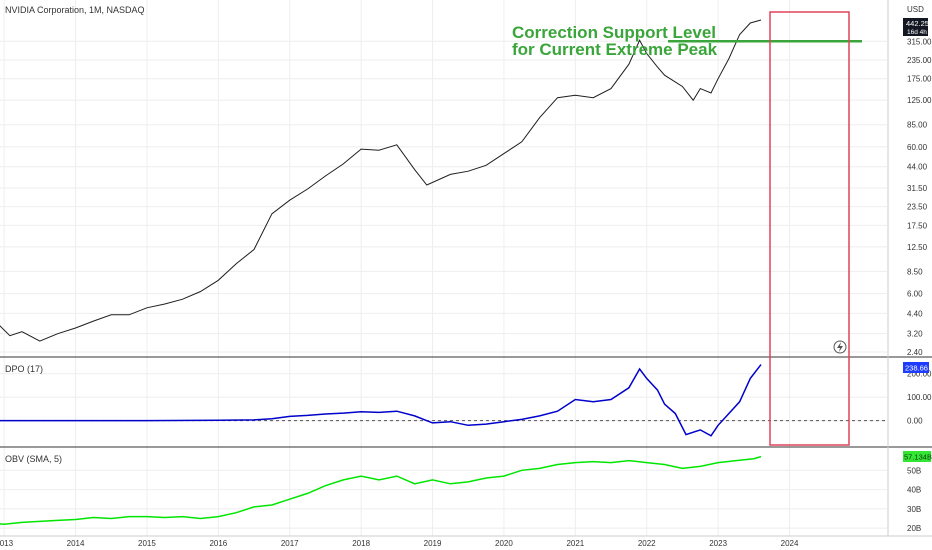  Describe the element at coordinates (914, 509) in the screenshot. I see `y-tick-label: 30B` at that location.